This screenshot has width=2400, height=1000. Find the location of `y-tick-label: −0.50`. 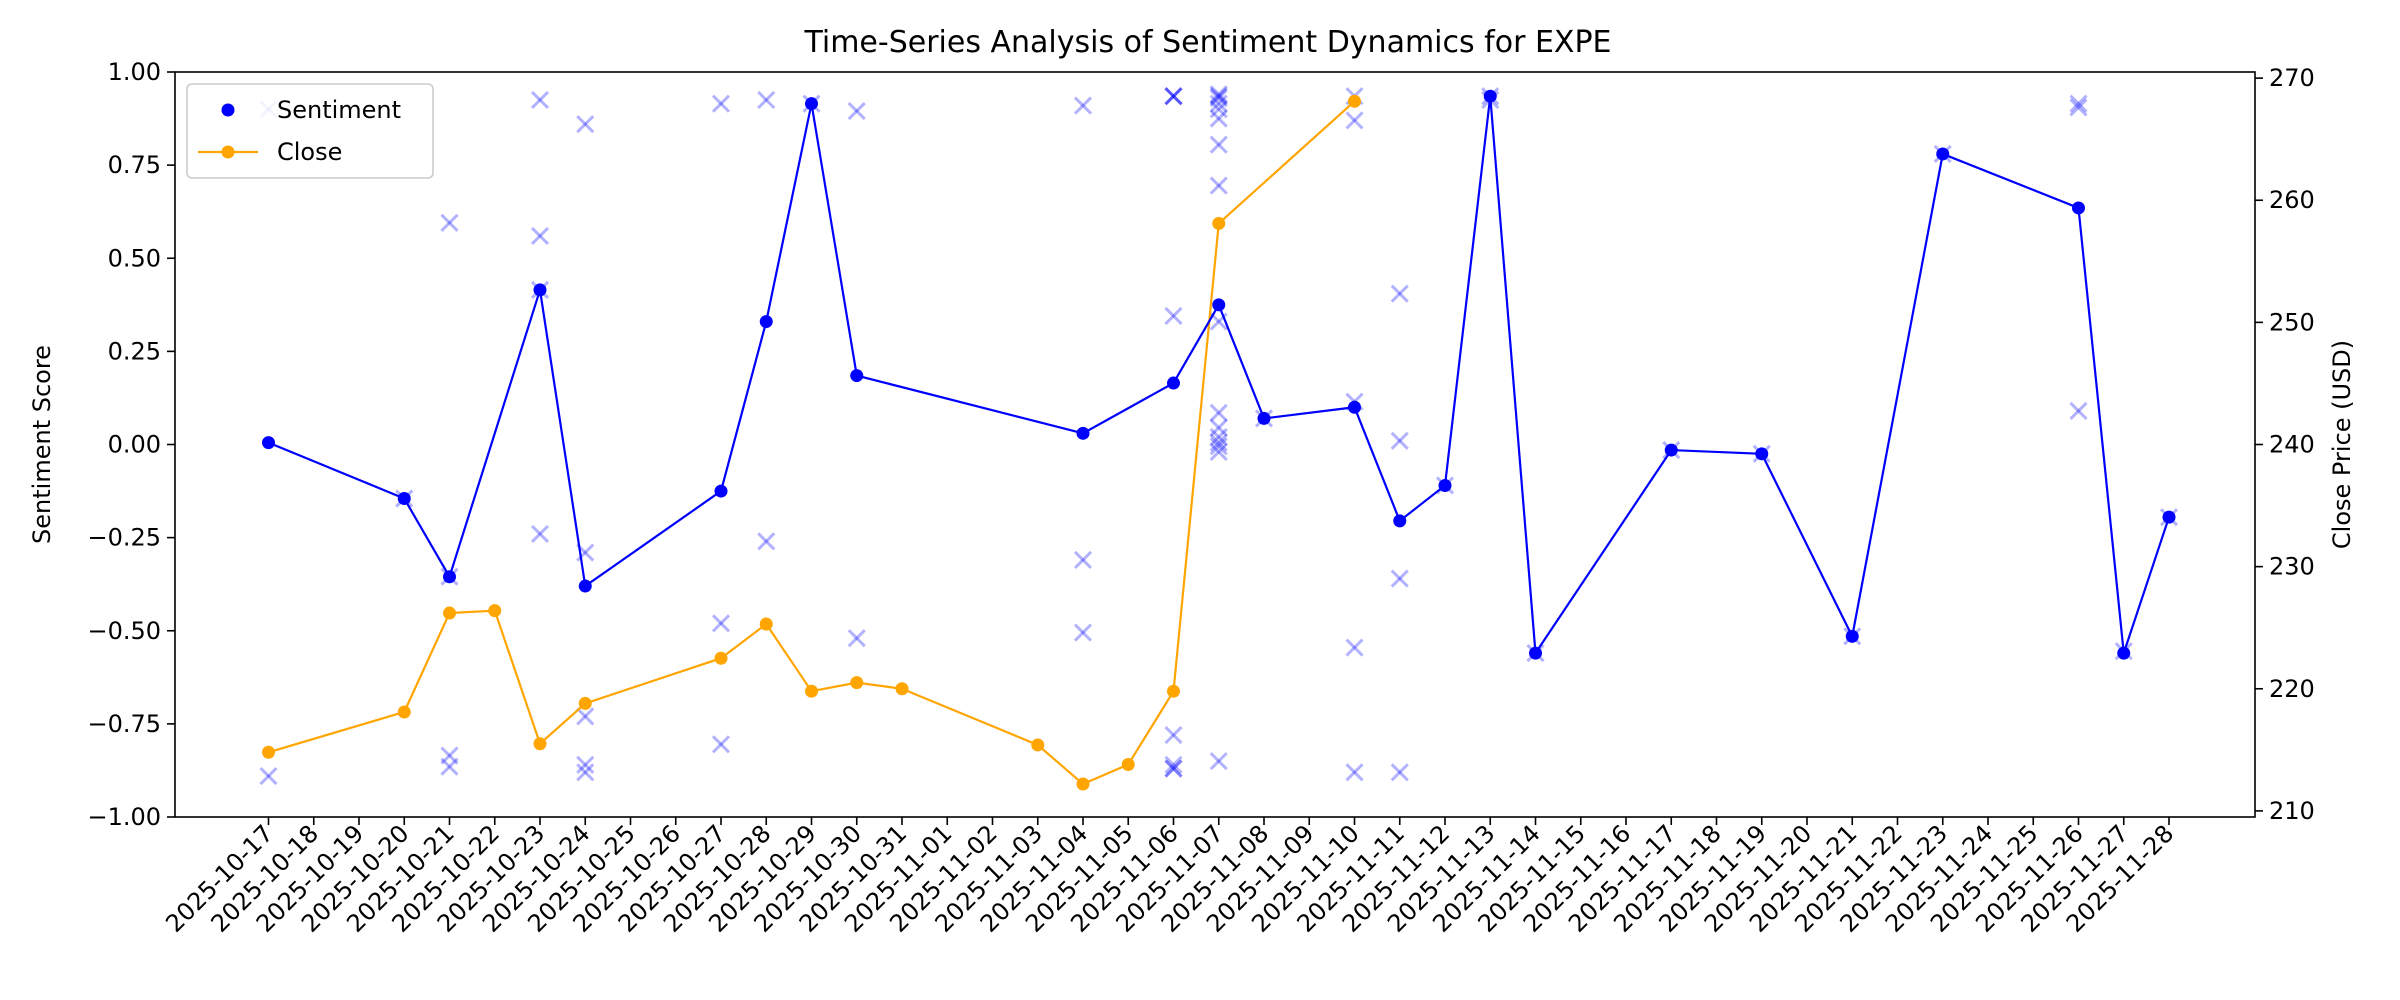

y-tick-label: −0.50 is located at coordinates (124, 631).